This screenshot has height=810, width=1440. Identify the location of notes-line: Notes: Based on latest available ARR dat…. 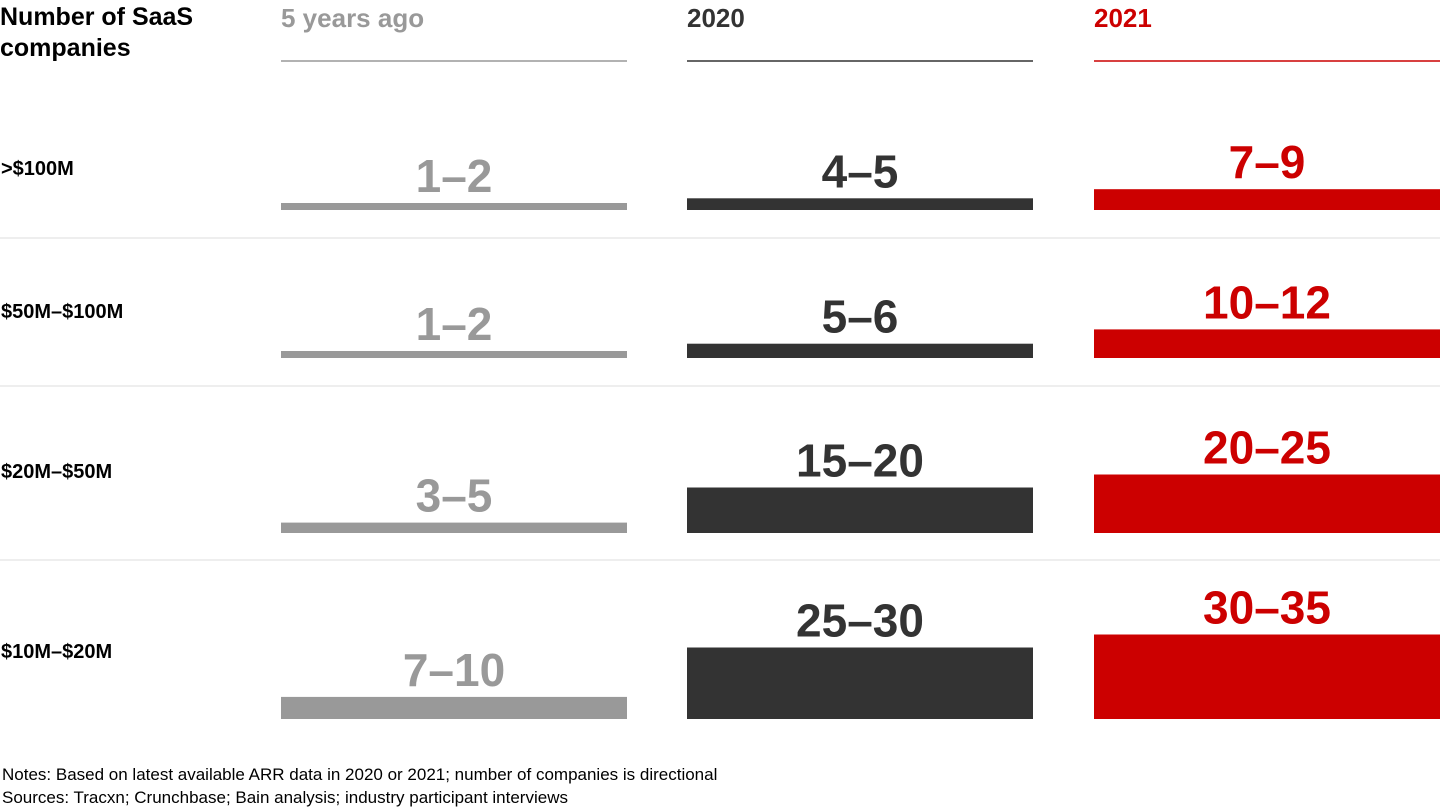
(360, 774).